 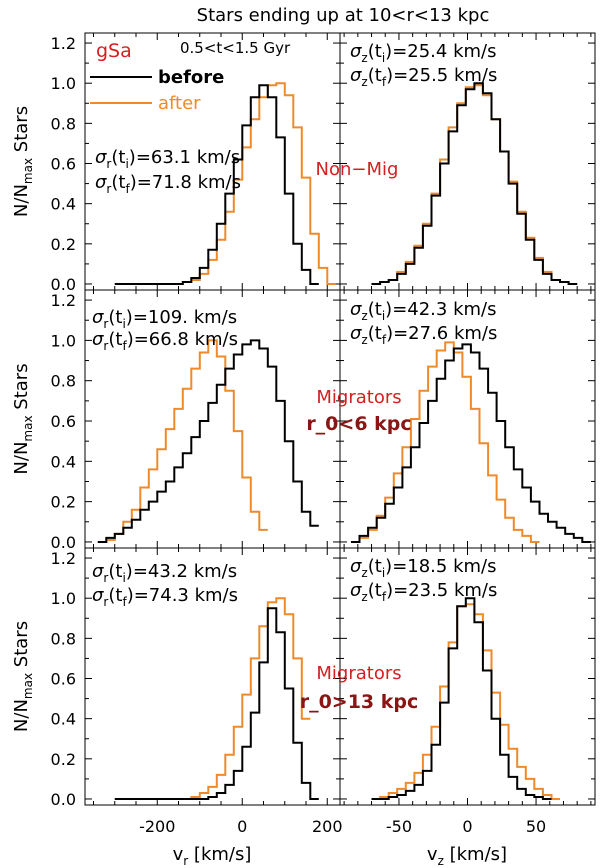 I want to click on panel-2-right, so click(x=467, y=676).